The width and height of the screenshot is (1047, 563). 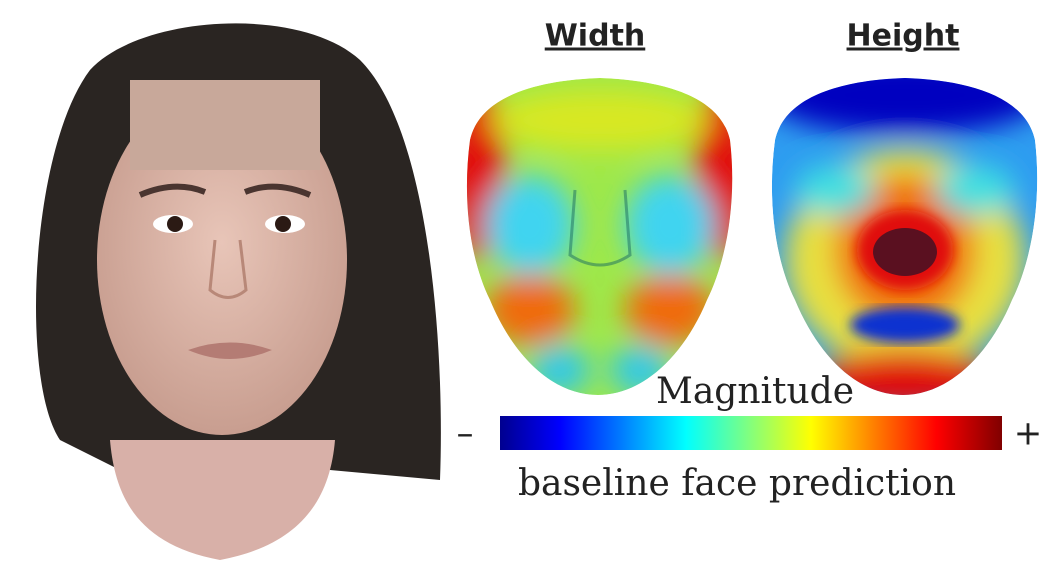 What do you see at coordinates (903, 36) in the screenshot?
I see `panel-title: Height` at bounding box center [903, 36].